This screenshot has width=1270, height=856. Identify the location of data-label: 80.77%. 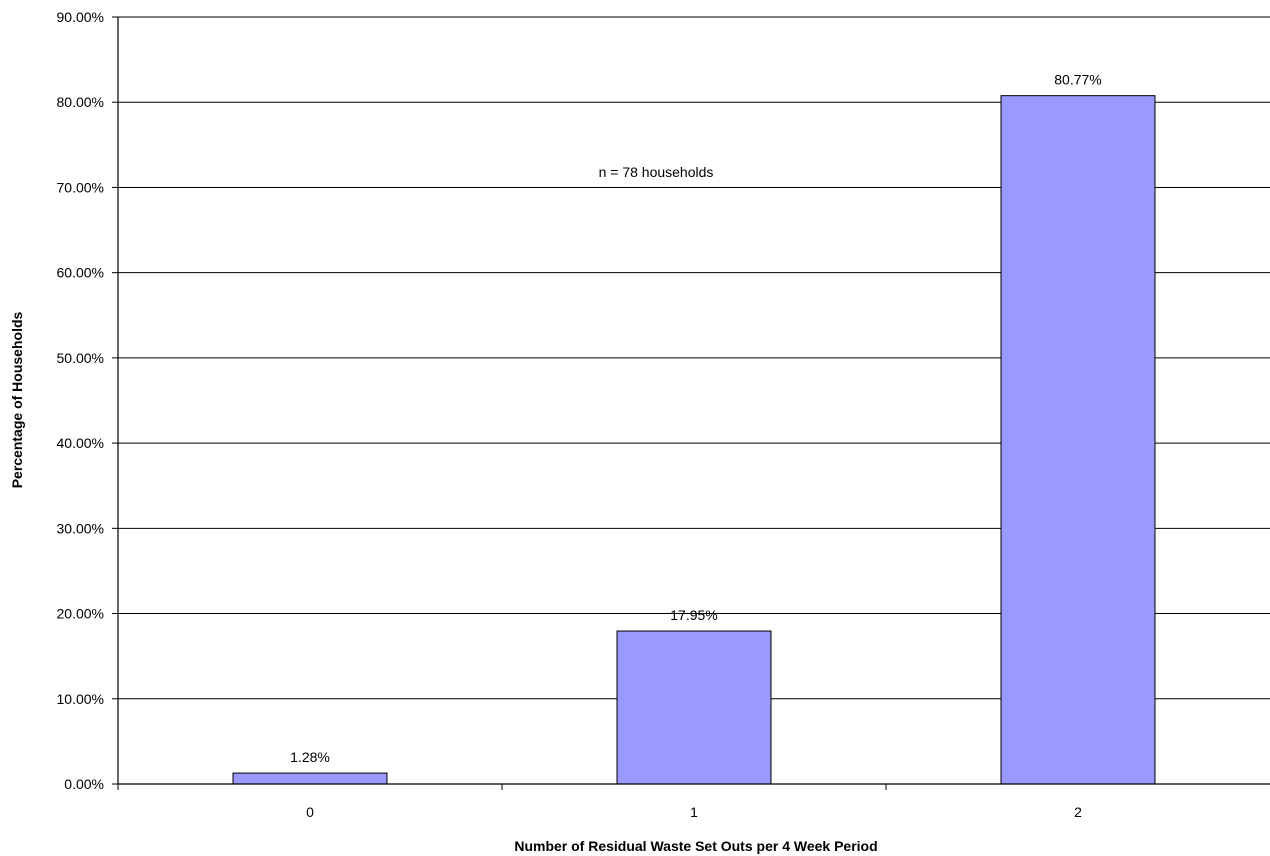
(1077, 80).